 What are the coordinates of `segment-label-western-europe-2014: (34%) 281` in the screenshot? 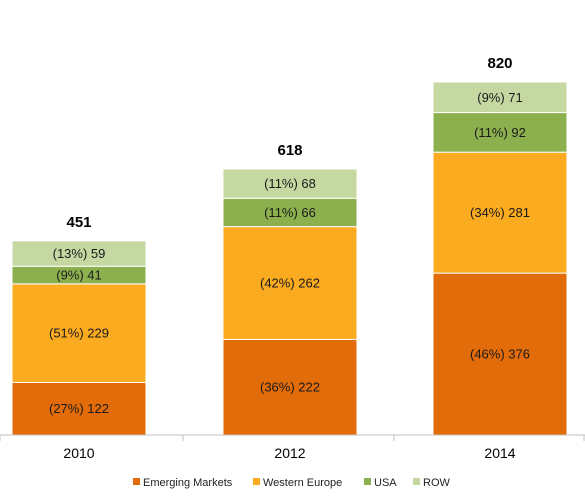 It's located at (500, 212).